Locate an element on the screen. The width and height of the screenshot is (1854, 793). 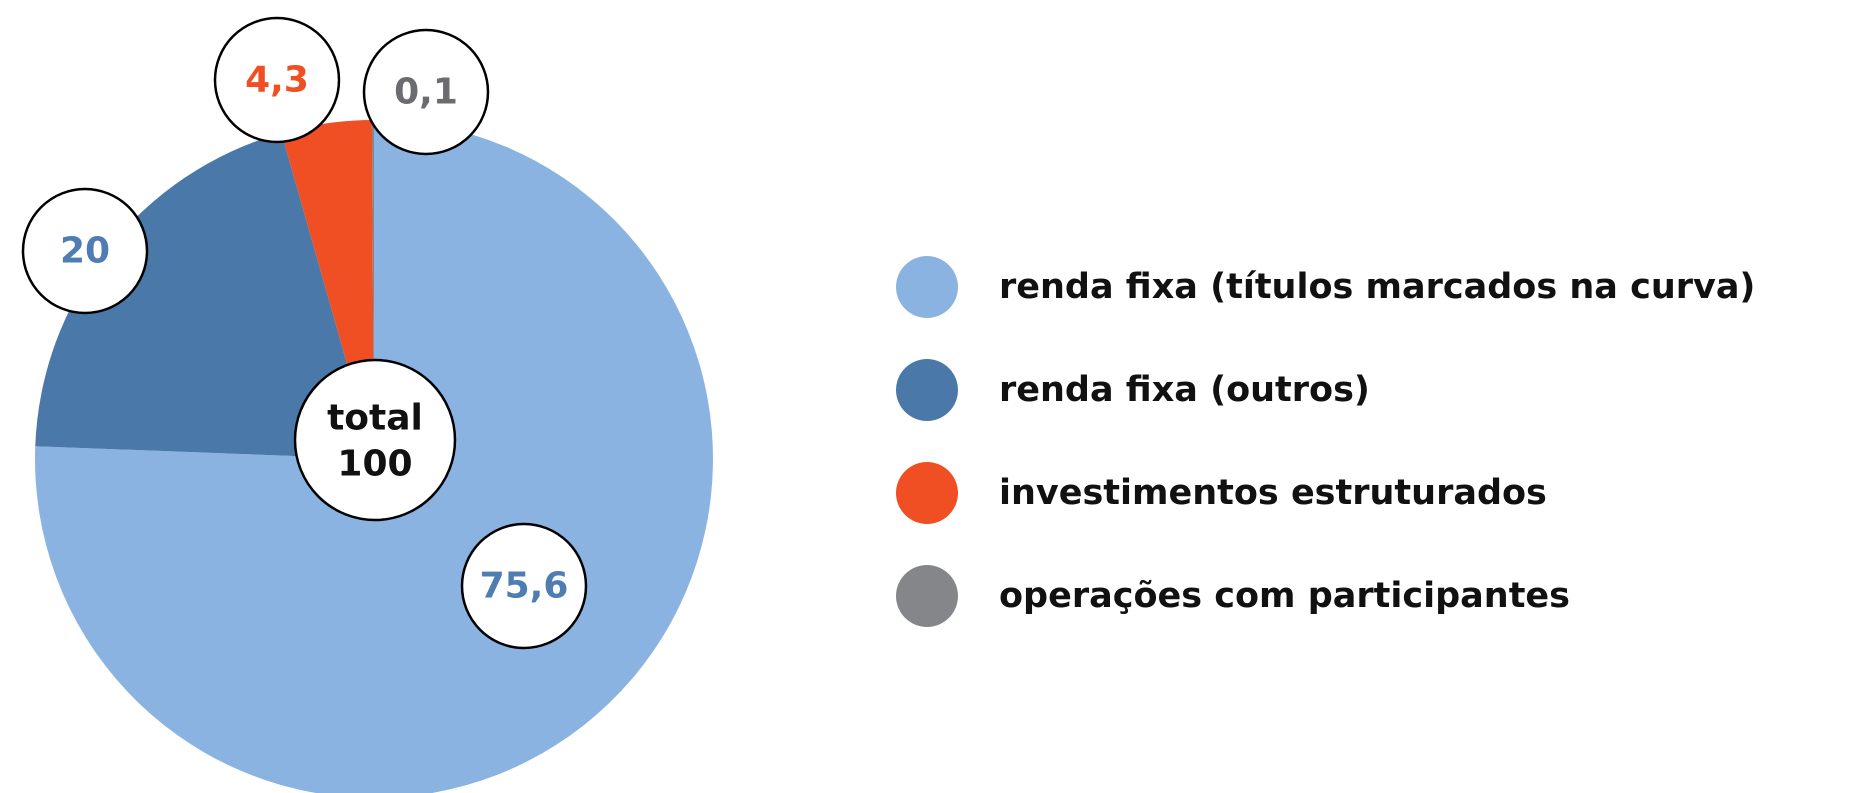
legend-label: investimentos estruturados is located at coordinates (1273, 493).